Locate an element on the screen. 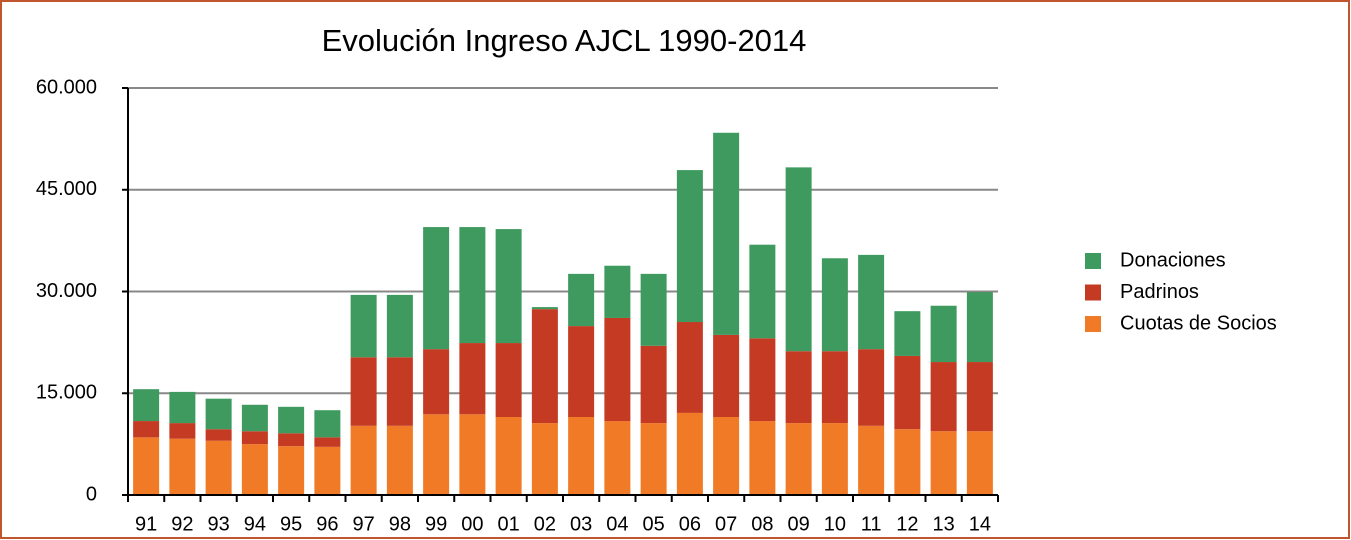 This screenshot has height=540, width=1351. x-tick-label: 11 is located at coordinates (871, 524).